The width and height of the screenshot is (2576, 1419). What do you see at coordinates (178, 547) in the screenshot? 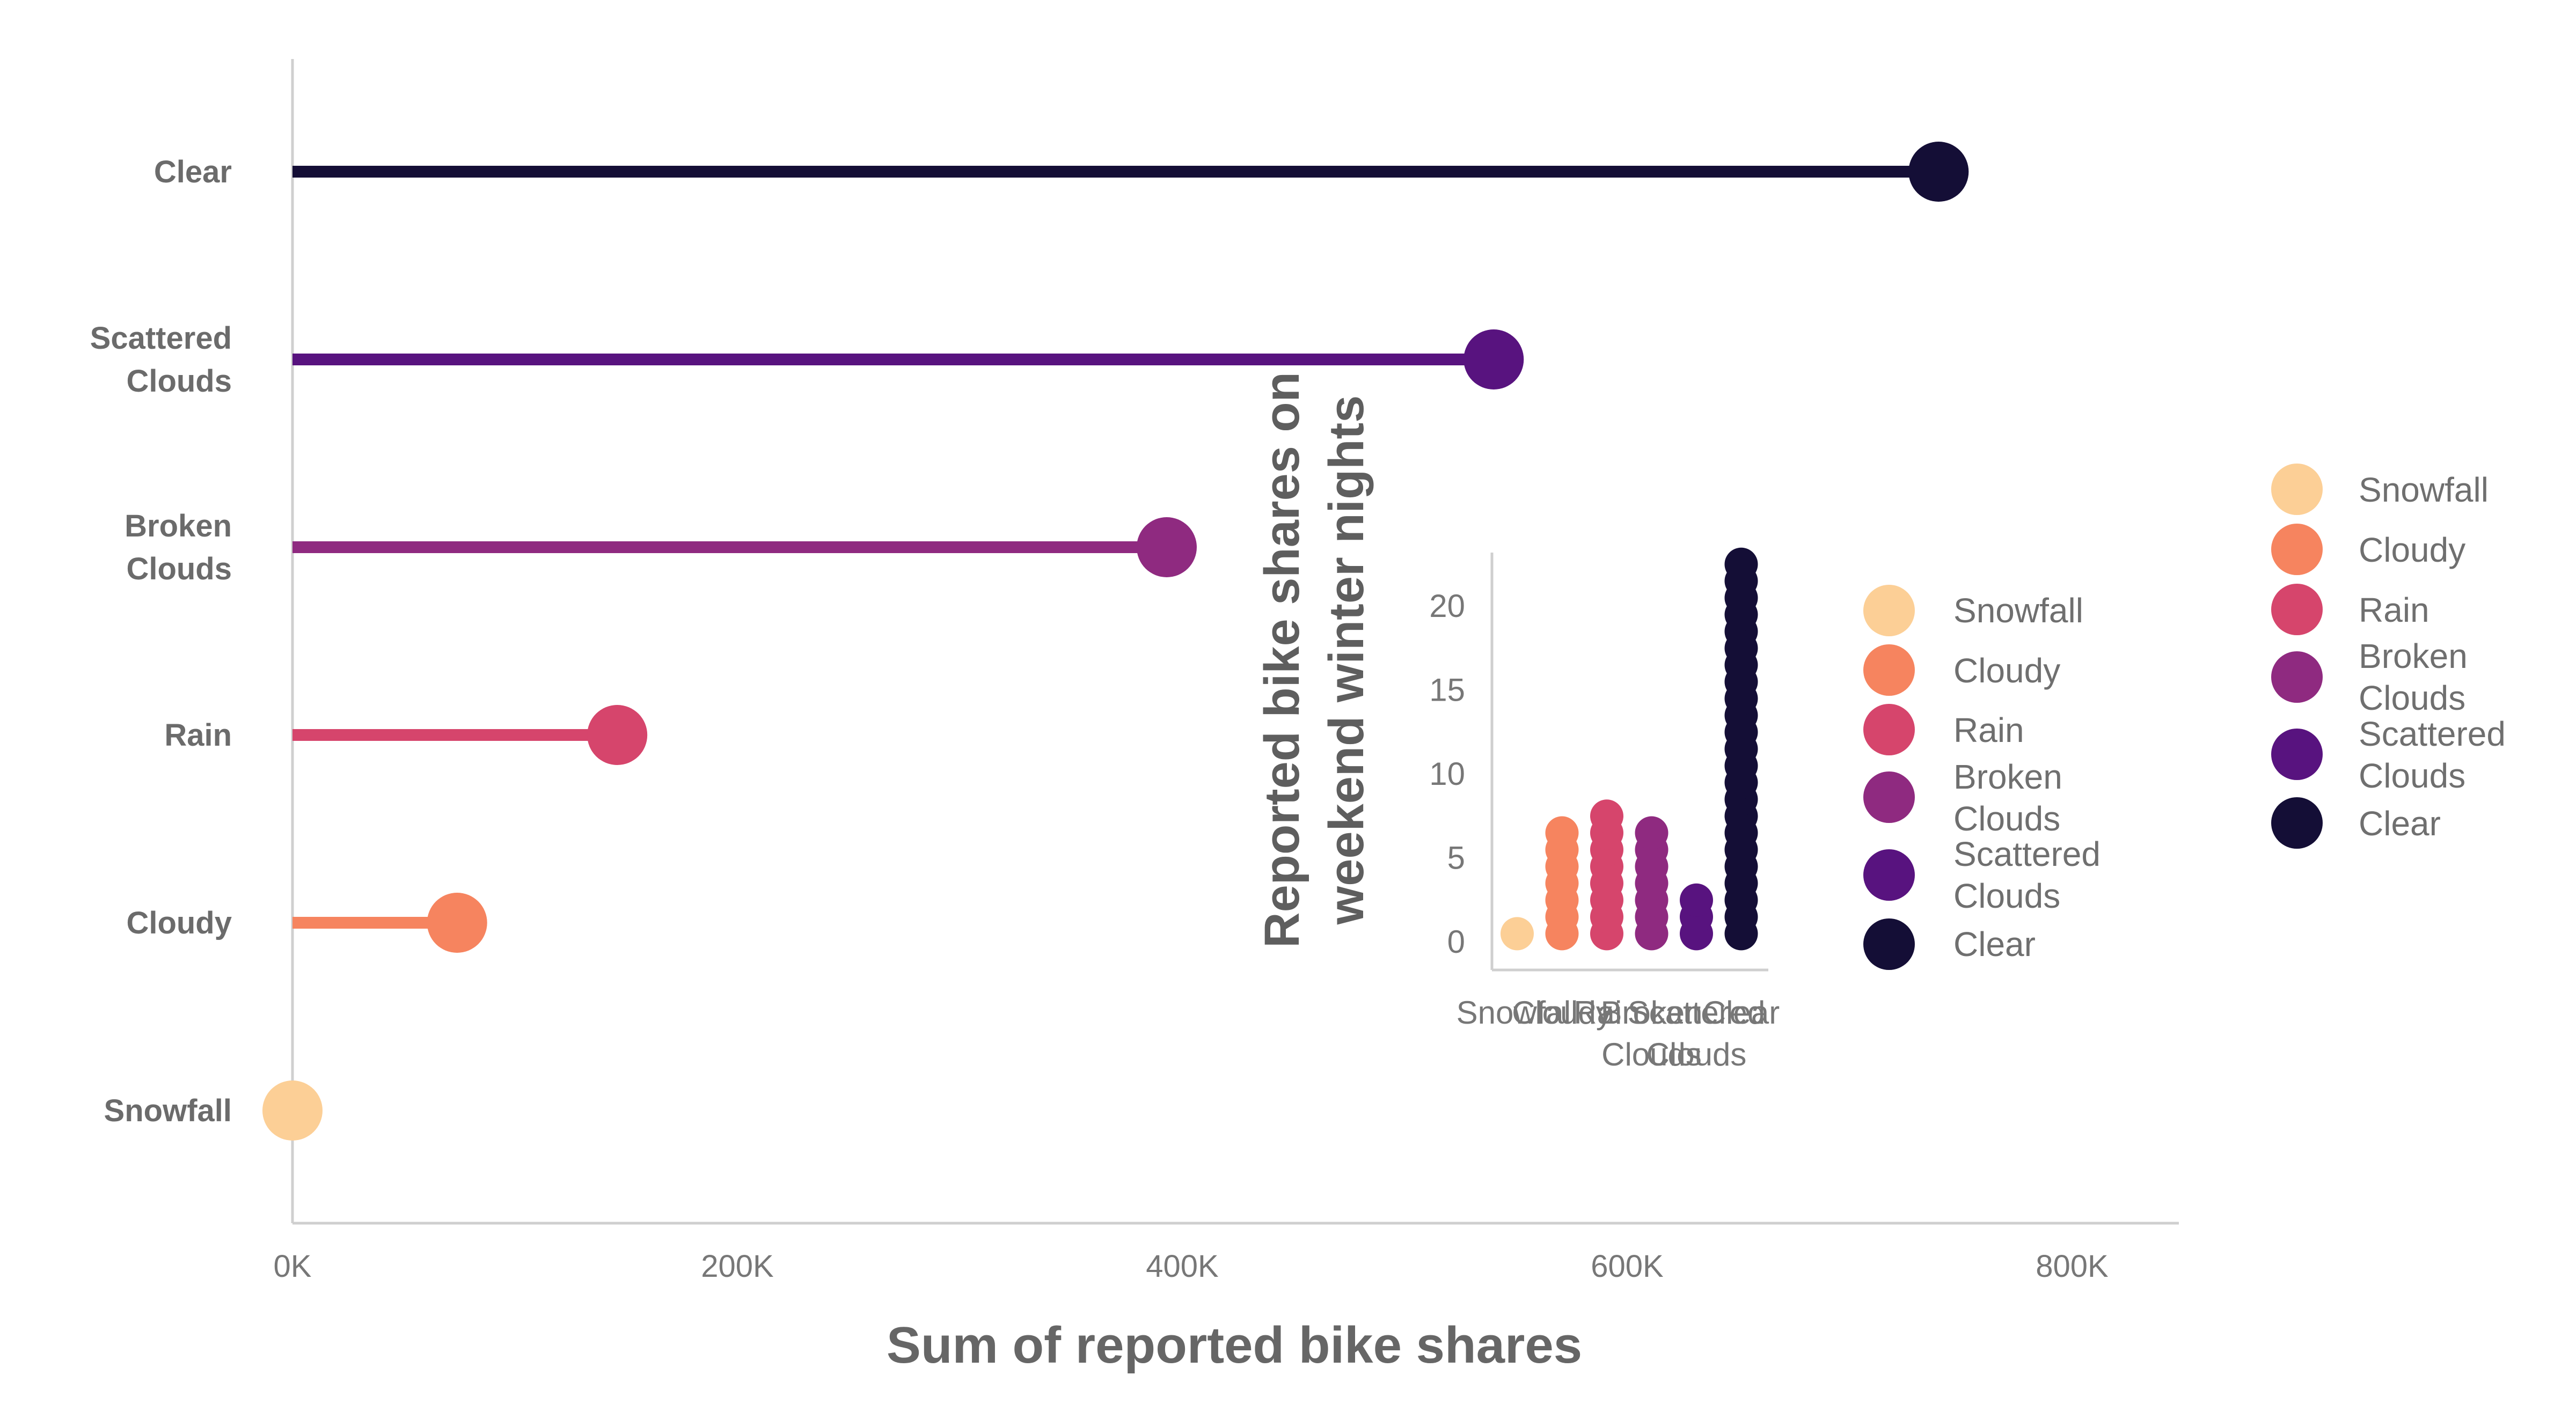
I see `y-tick-label-broken-clouds: Broken Clouds` at bounding box center [178, 547].